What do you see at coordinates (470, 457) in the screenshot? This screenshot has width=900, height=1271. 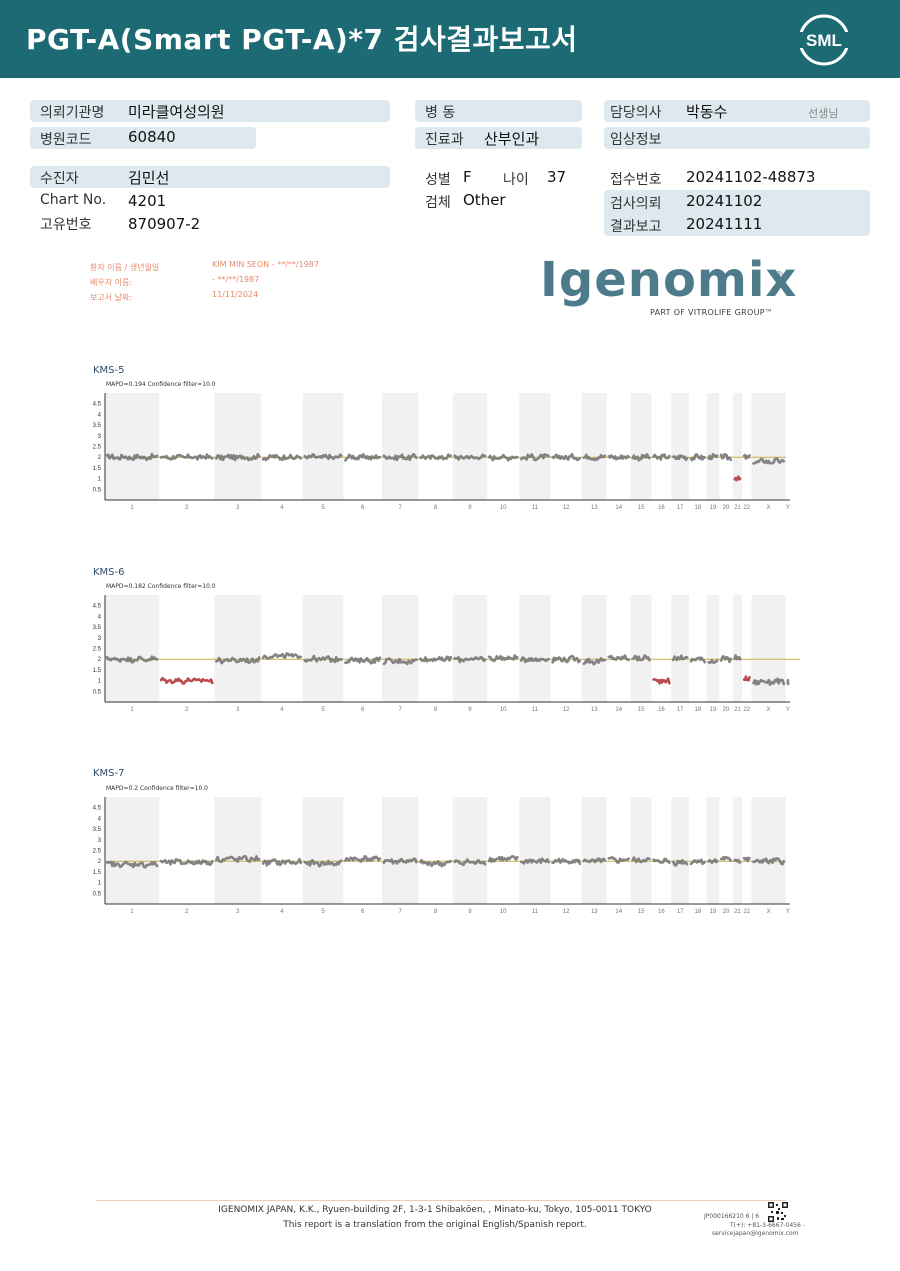 I see `chromosome-9-points` at bounding box center [470, 457].